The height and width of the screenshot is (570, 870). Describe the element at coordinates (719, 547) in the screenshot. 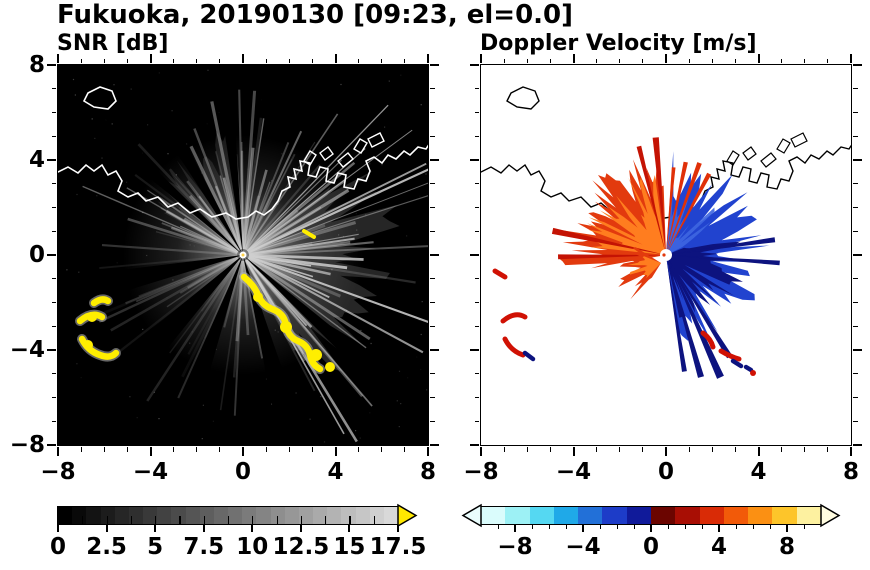

I see `colorbar-tick-label: 4` at that location.